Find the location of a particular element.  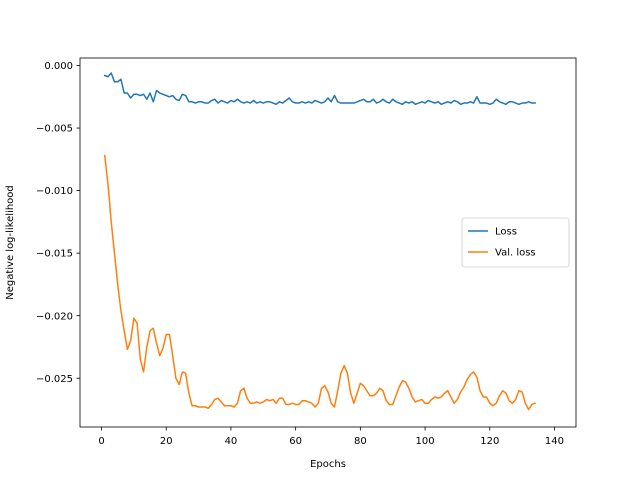

x-tick-label: 140 is located at coordinates (554, 441).